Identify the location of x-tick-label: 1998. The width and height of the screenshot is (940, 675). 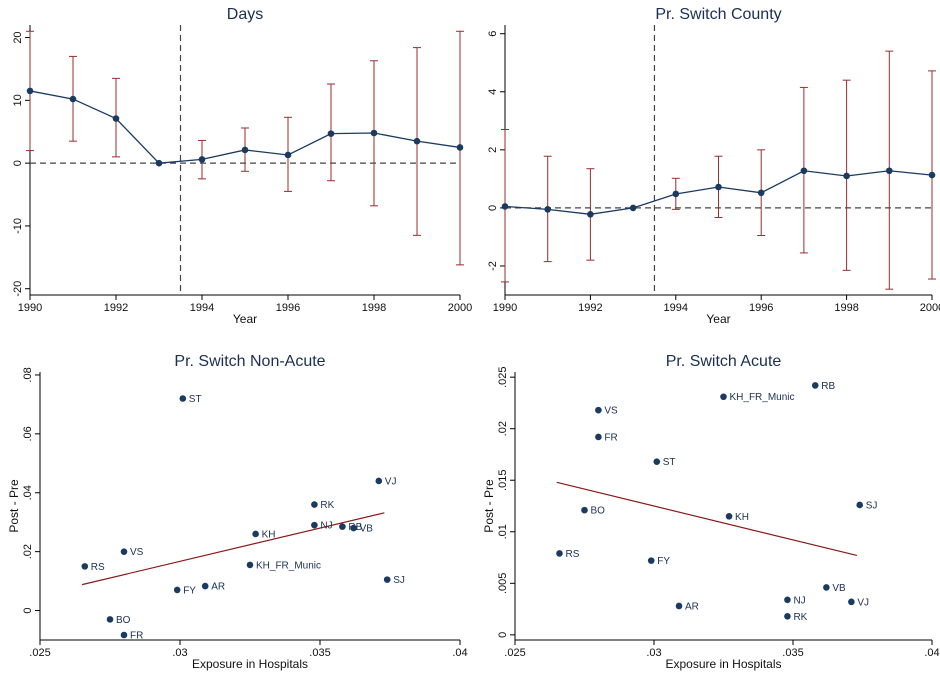
(374, 308).